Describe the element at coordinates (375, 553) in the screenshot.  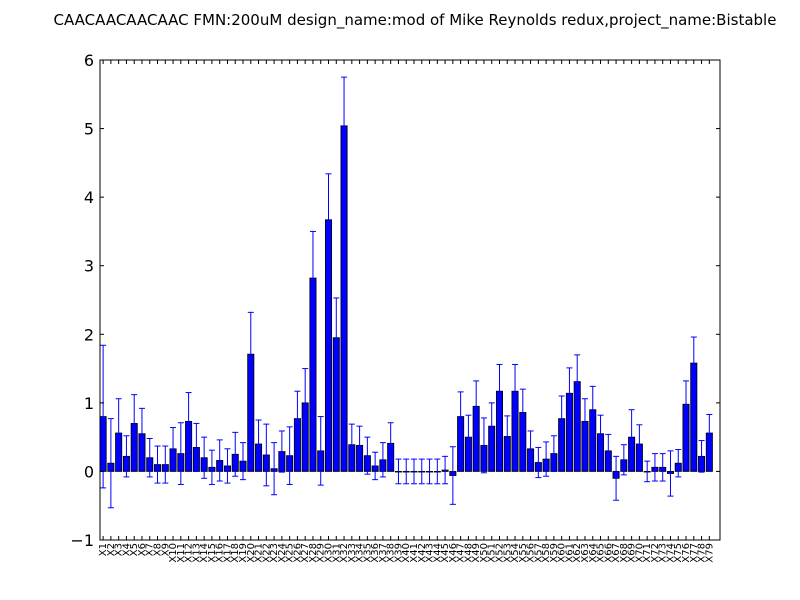
I see `xtick-label-X36: X36` at that location.